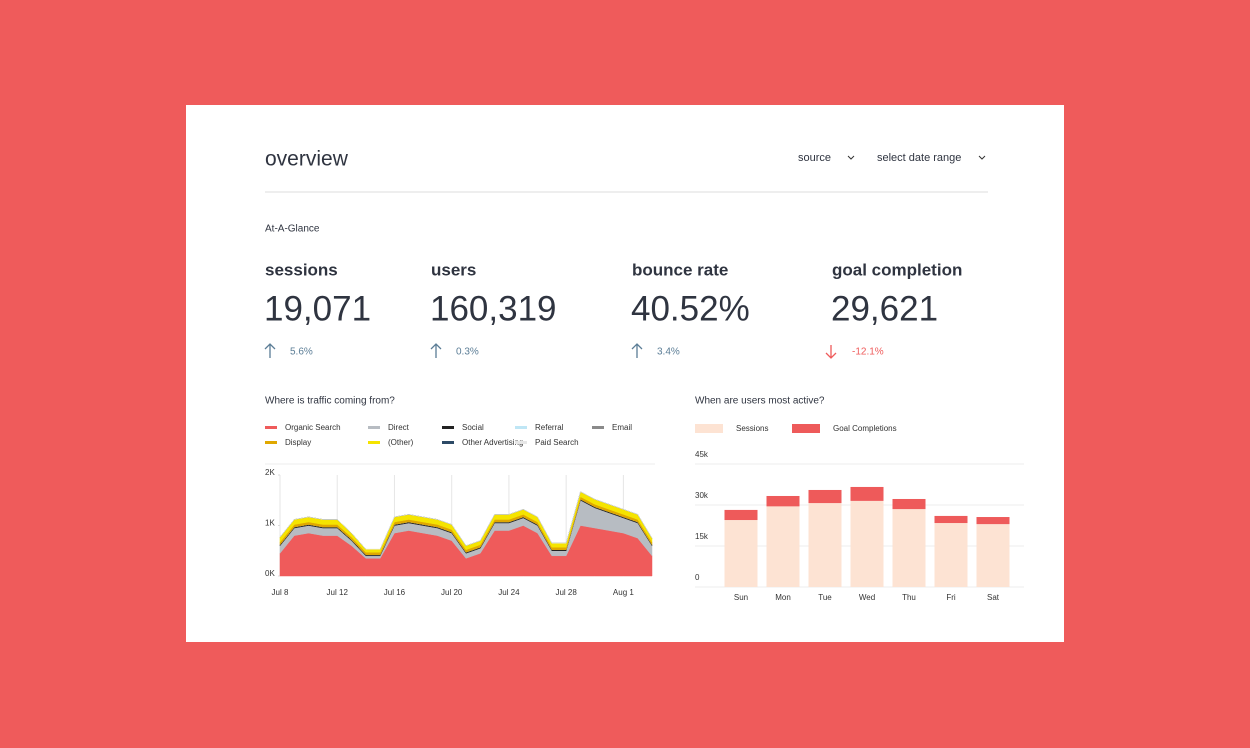 This screenshot has height=748, width=1250. What do you see at coordinates (317, 308) in the screenshot?
I see `kpi-value: 19,071` at bounding box center [317, 308].